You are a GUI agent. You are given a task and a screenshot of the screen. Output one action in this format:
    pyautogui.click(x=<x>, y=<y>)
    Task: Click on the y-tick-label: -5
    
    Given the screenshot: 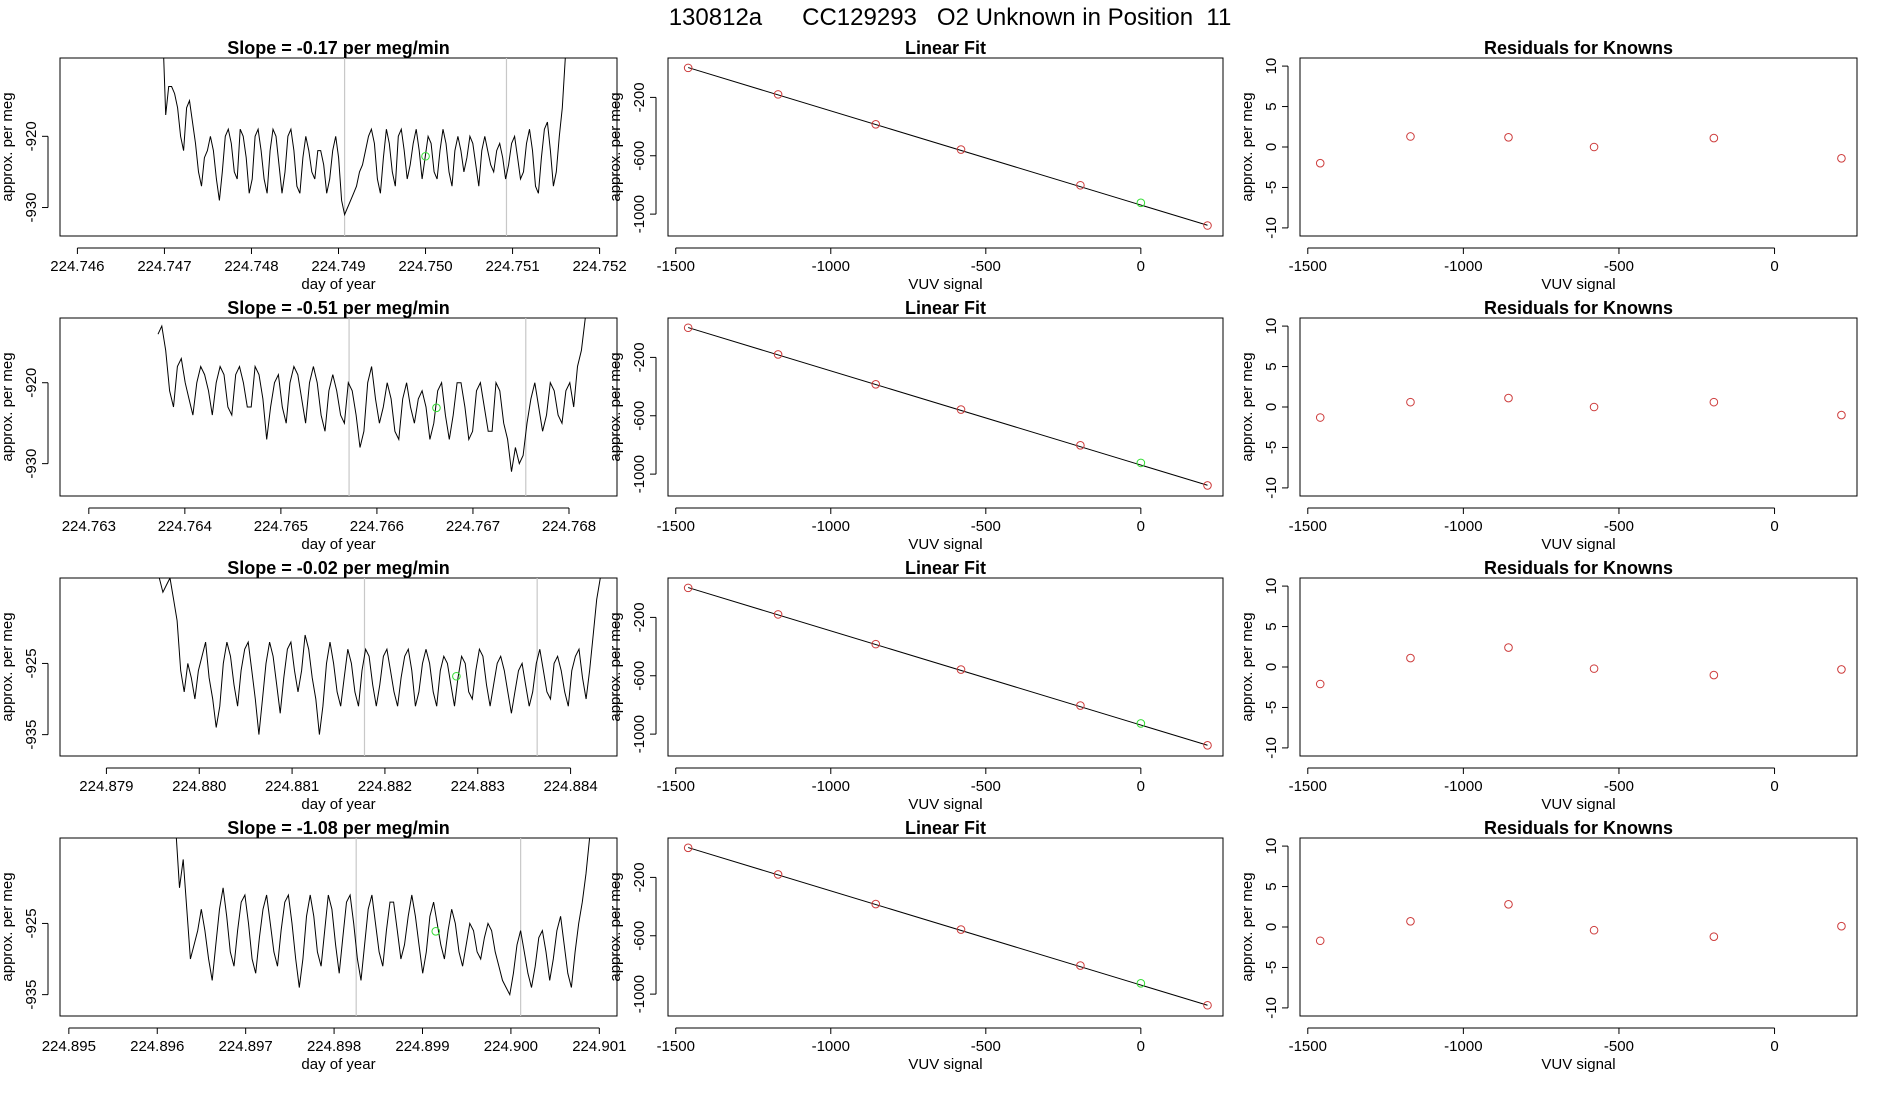 What is the action you would take?
    pyautogui.click(x=1271, y=187)
    